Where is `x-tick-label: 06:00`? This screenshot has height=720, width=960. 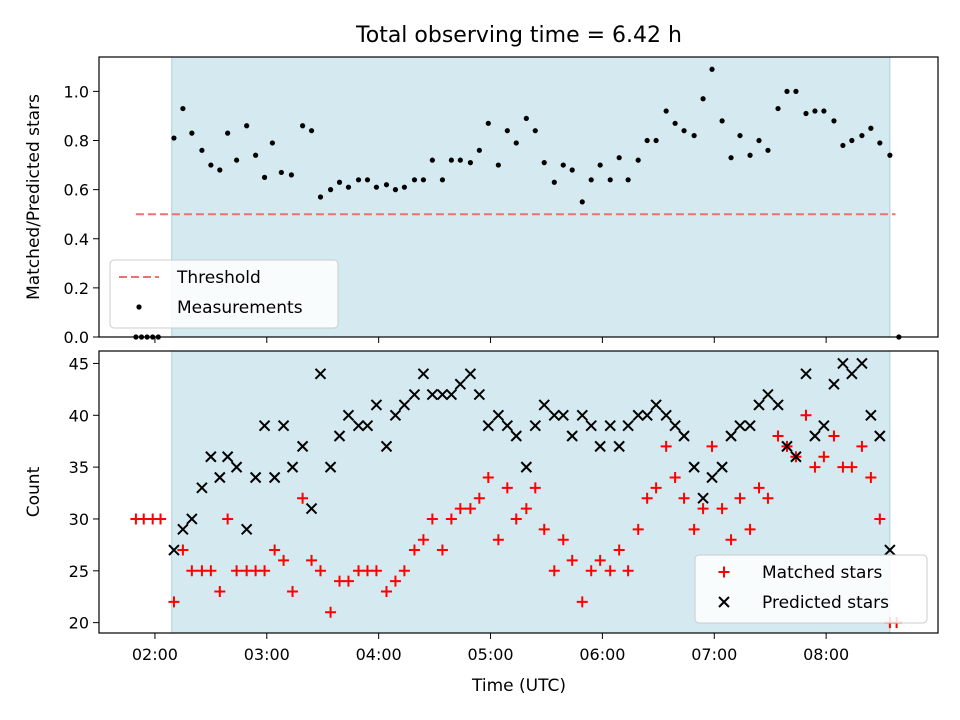
x-tick-label: 06:00 is located at coordinates (602, 654).